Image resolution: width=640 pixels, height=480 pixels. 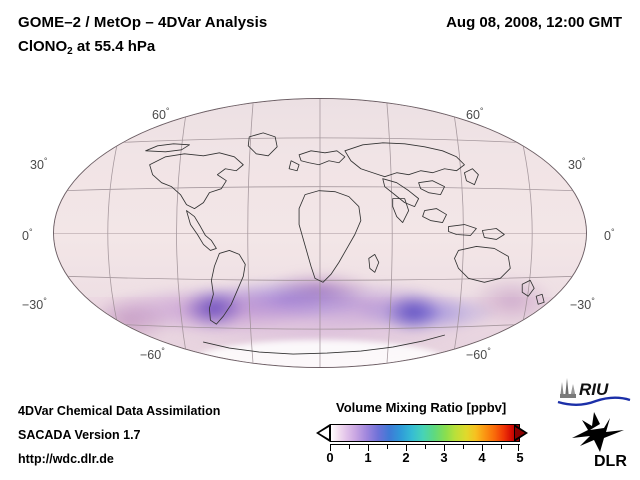 What do you see at coordinates (577, 164) in the screenshot?
I see `lat-label-right-30n: 30°` at bounding box center [577, 164].